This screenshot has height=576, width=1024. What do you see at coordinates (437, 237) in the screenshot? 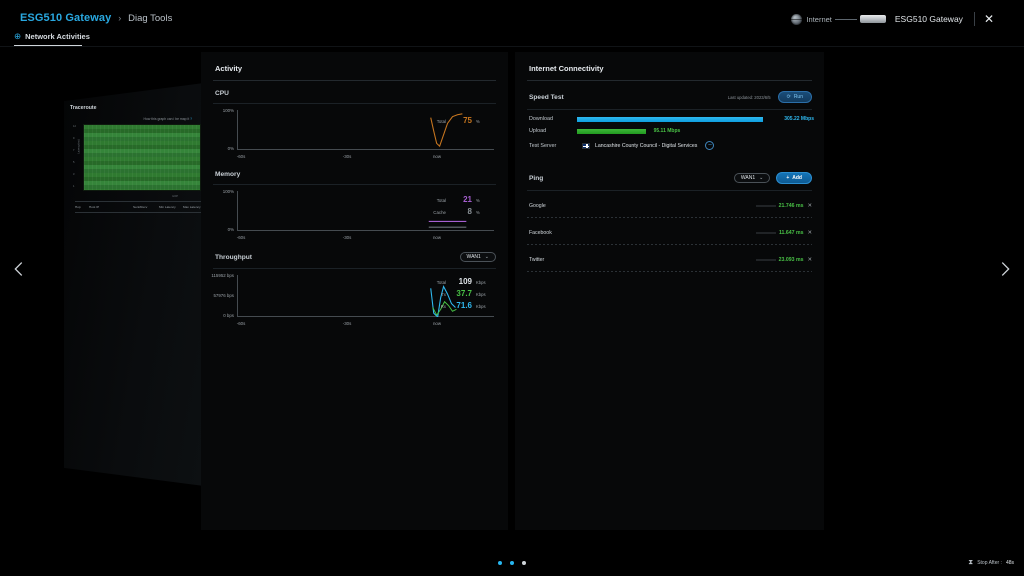
I see `memory-x-tick: now` at bounding box center [437, 237].